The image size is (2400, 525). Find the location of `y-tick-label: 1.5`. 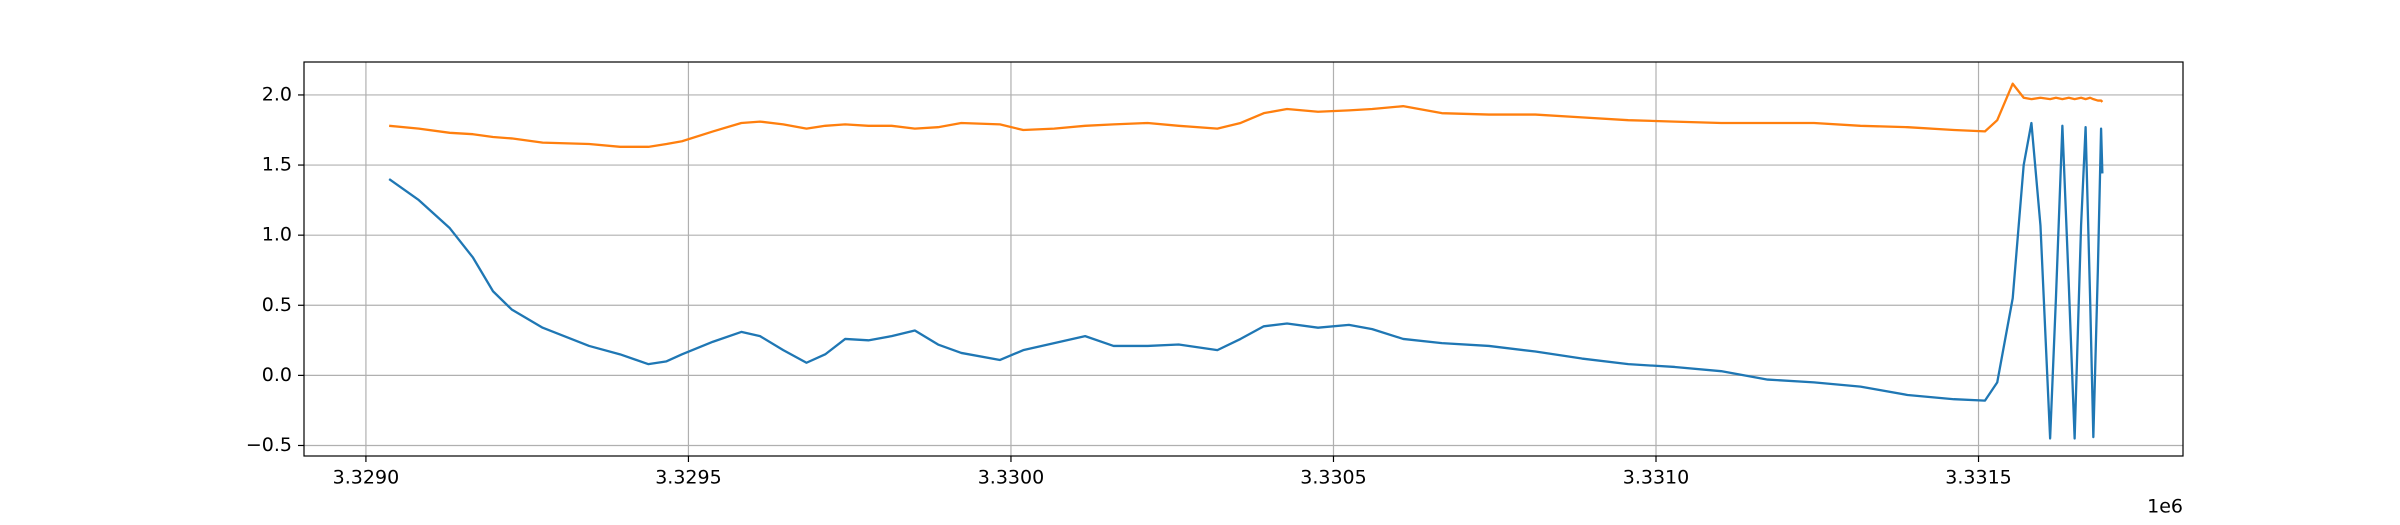

y-tick-label: 1.5 is located at coordinates (277, 165).